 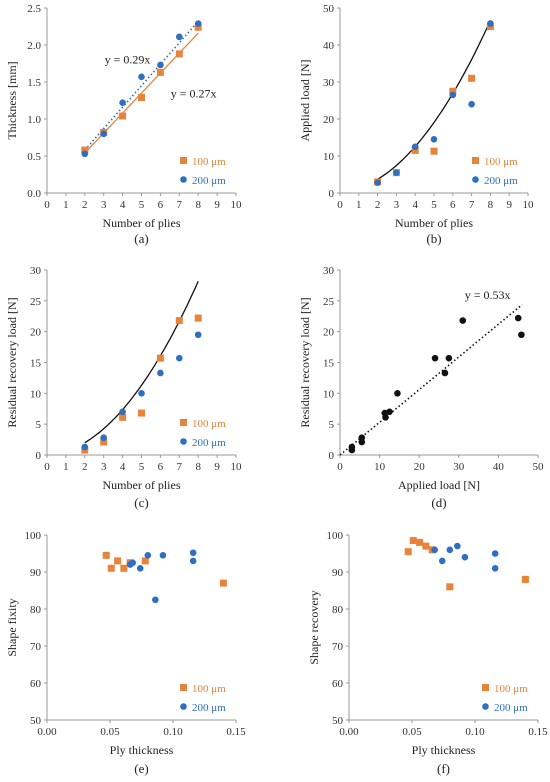 I want to click on y-axis-label: Shape fixity, so click(x=12, y=627).